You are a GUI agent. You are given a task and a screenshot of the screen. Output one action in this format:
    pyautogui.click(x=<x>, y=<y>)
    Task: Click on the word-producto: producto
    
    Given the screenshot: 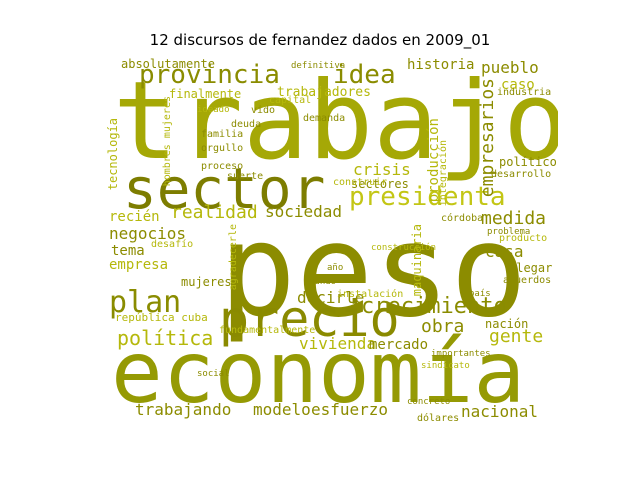 What is the action you would take?
    pyautogui.click(x=523, y=238)
    